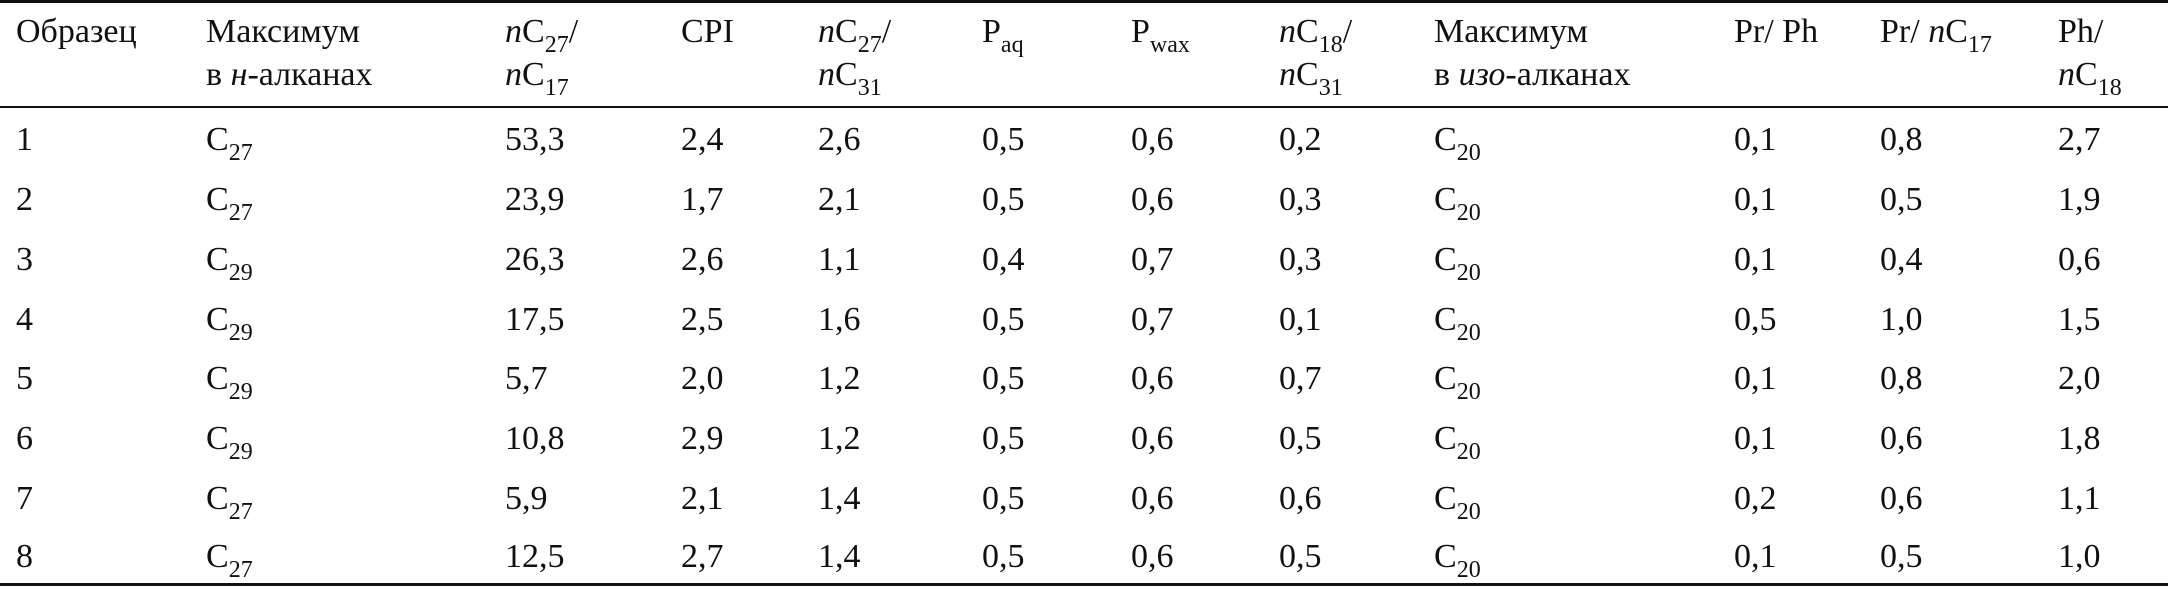 The width and height of the screenshot is (2168, 590). Describe the element at coordinates (1287, 74) in the screenshot. I see `header-ratio-18-31-n2: n` at that location.